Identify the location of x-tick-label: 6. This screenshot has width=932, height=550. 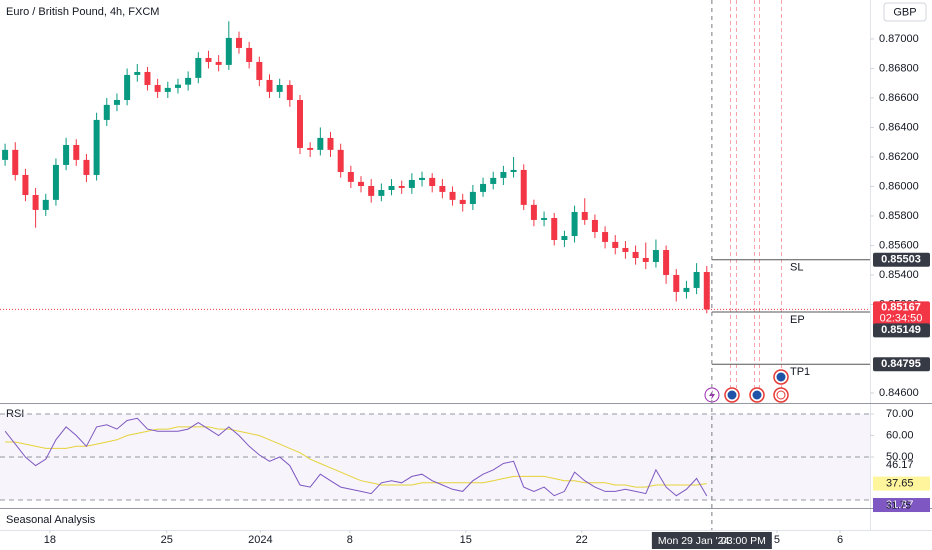
(840, 540).